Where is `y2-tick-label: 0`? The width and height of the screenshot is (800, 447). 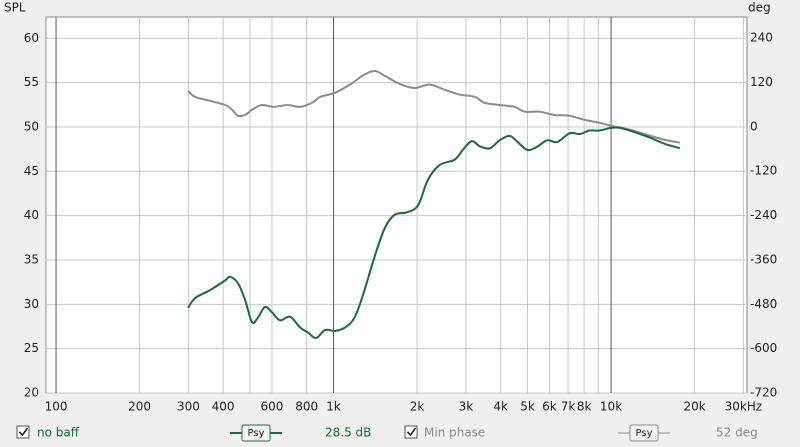 y2-tick-label: 0 is located at coordinates (754, 126).